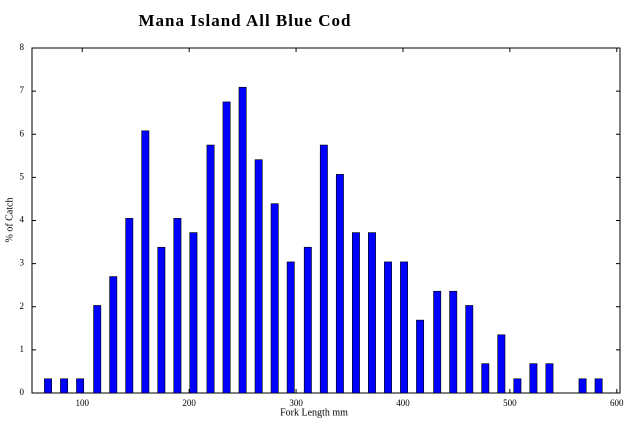 This screenshot has height=425, width=639. I want to click on x-tick-label: 600, so click(617, 403).